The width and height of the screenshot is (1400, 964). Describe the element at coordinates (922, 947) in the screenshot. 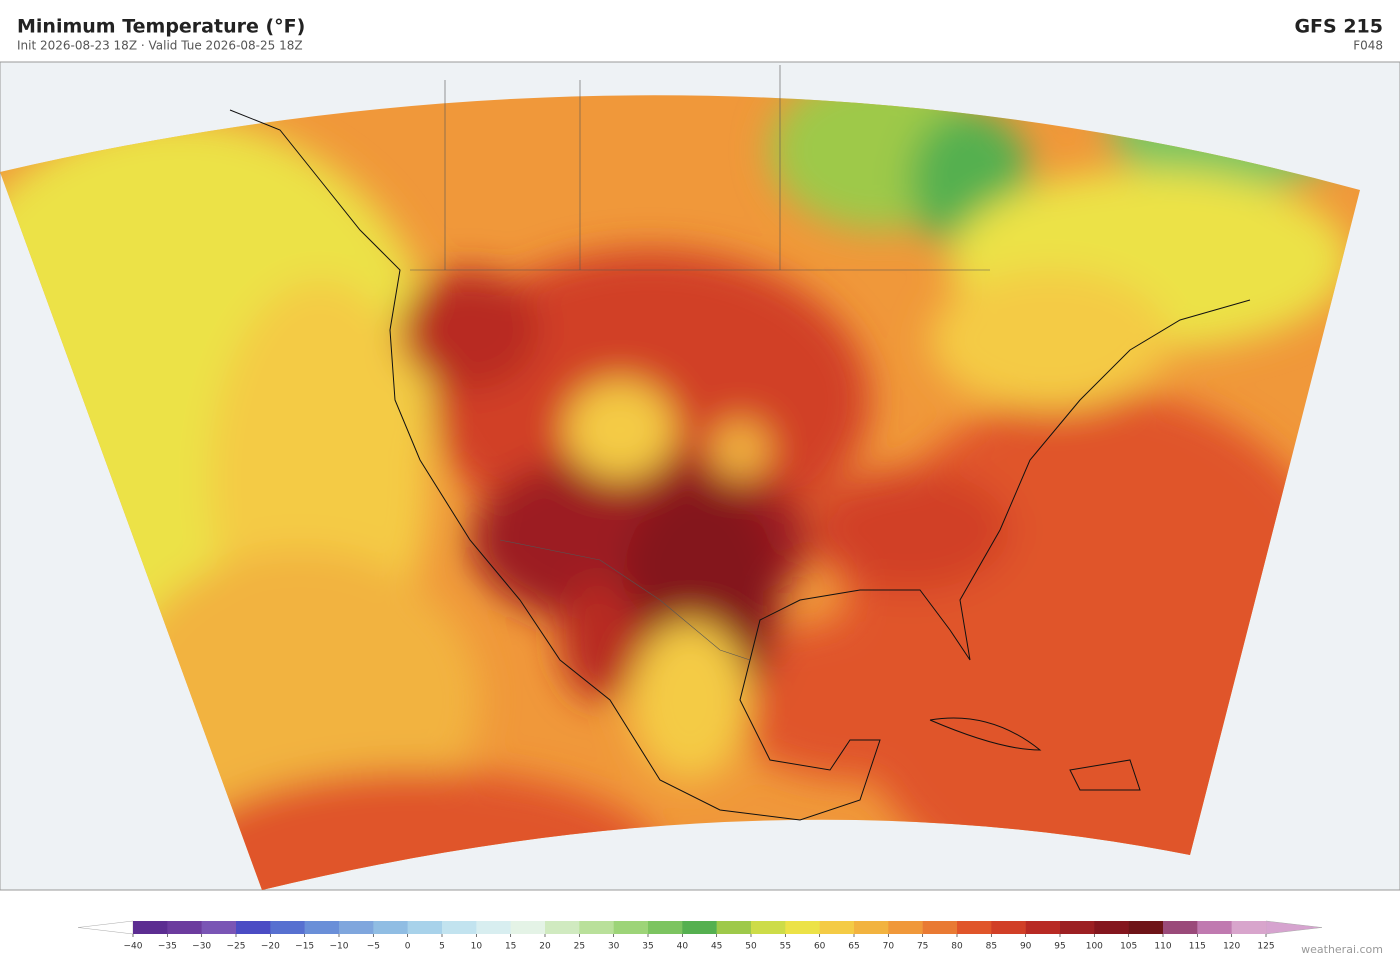

I see `colorbar-tick-label: 75` at that location.